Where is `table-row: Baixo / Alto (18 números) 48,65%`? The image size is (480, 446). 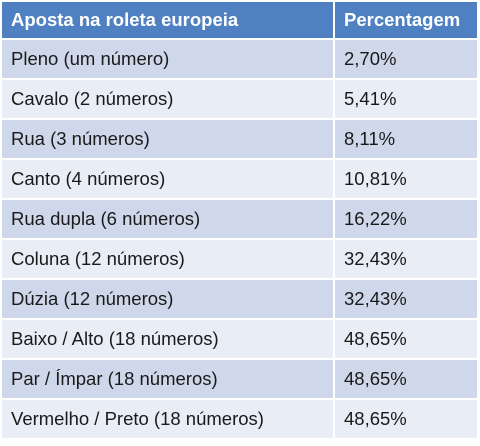 table-row: Baixo / Alto (18 números) 48,65% is located at coordinates (239, 339).